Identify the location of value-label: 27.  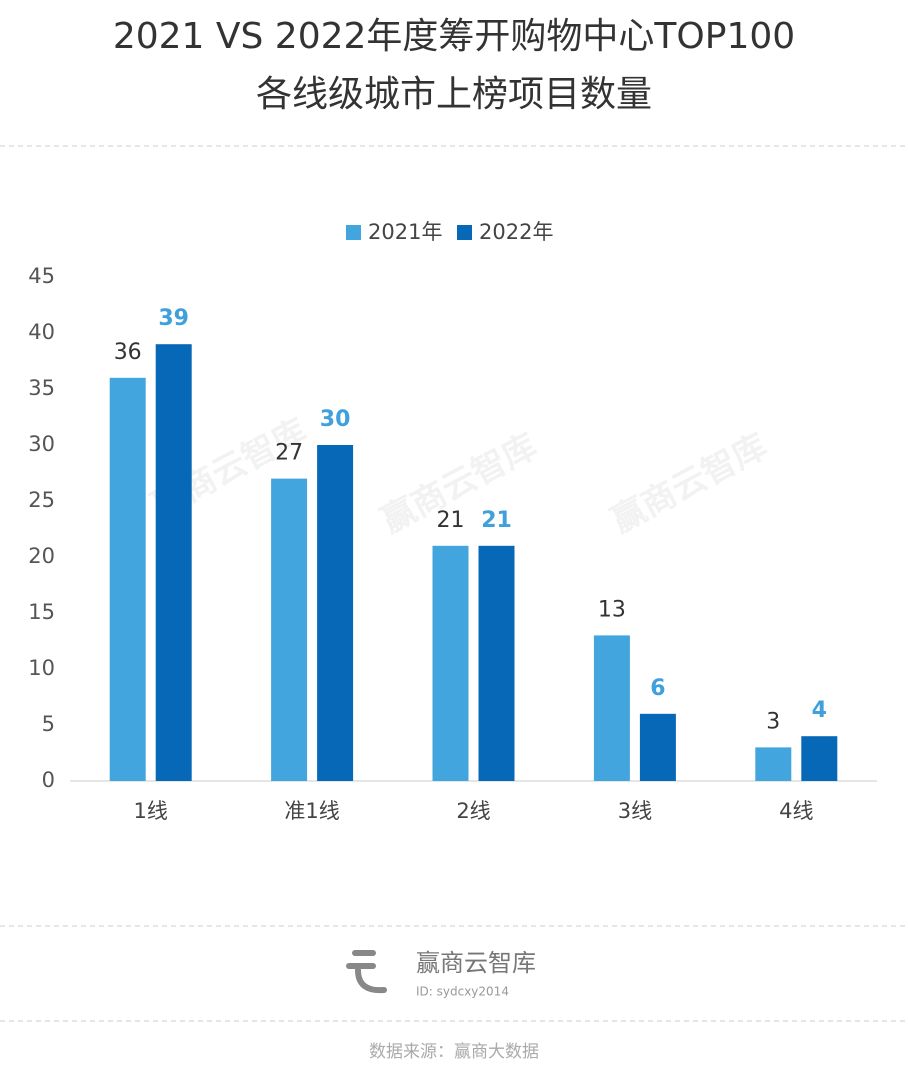
(289, 453).